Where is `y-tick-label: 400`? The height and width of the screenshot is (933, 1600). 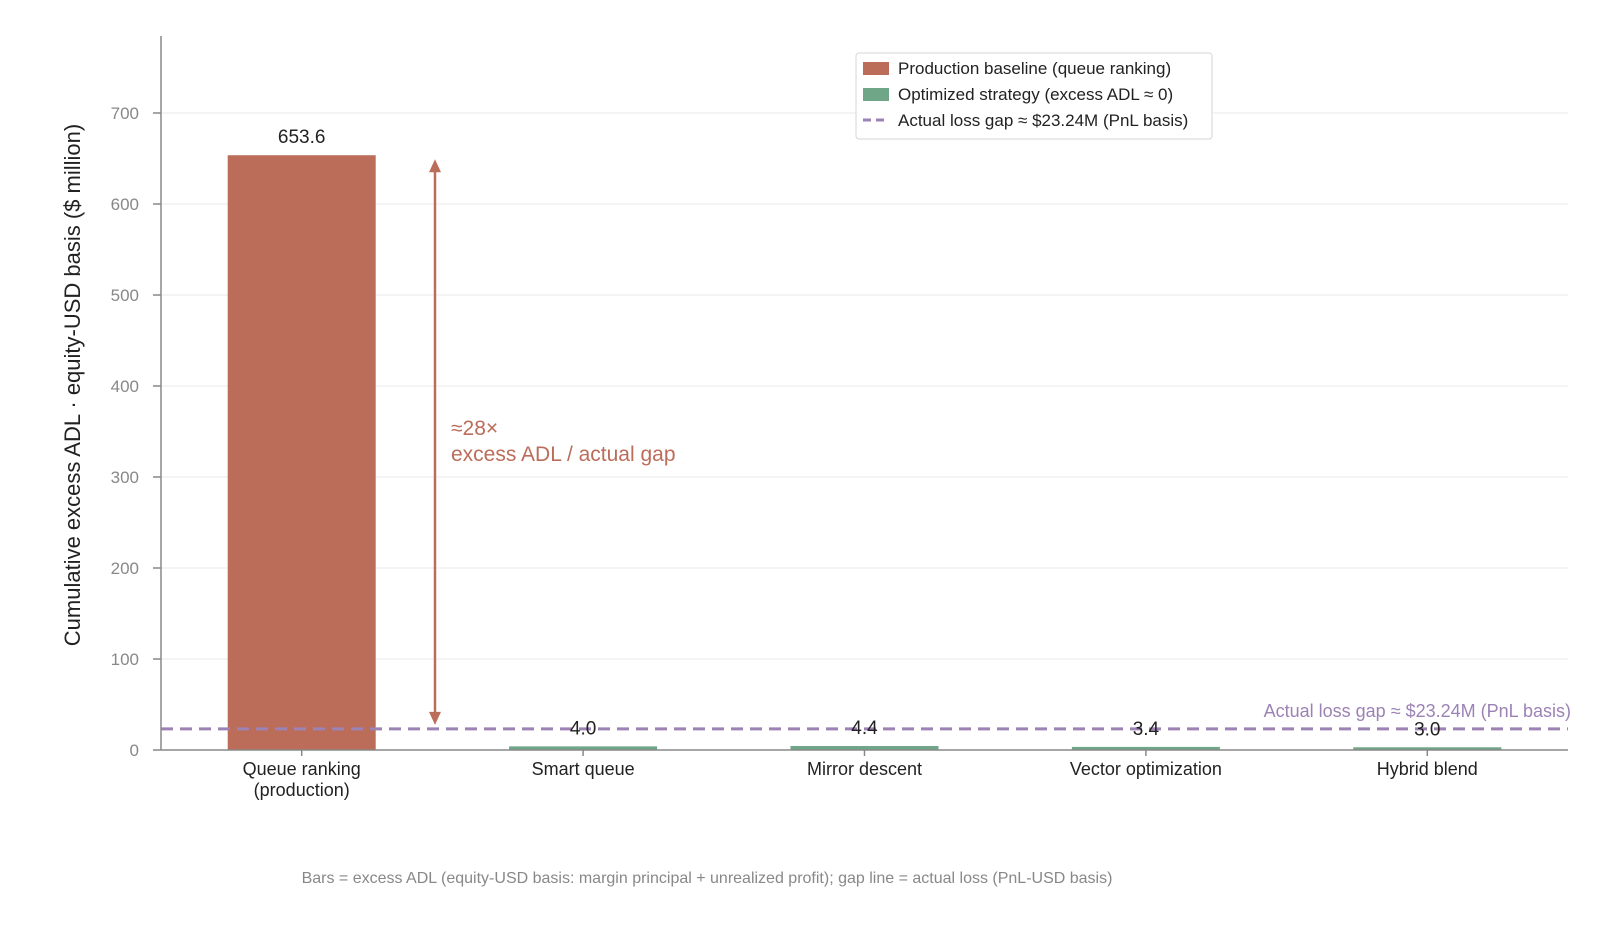
y-tick-label: 400 is located at coordinates (125, 386).